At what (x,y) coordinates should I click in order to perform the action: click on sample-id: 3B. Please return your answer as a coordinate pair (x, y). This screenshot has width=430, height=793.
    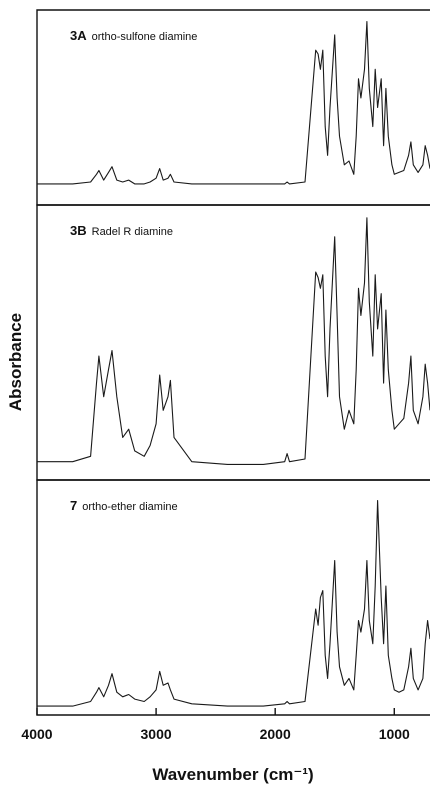
    Looking at the image, I should click on (78, 230).